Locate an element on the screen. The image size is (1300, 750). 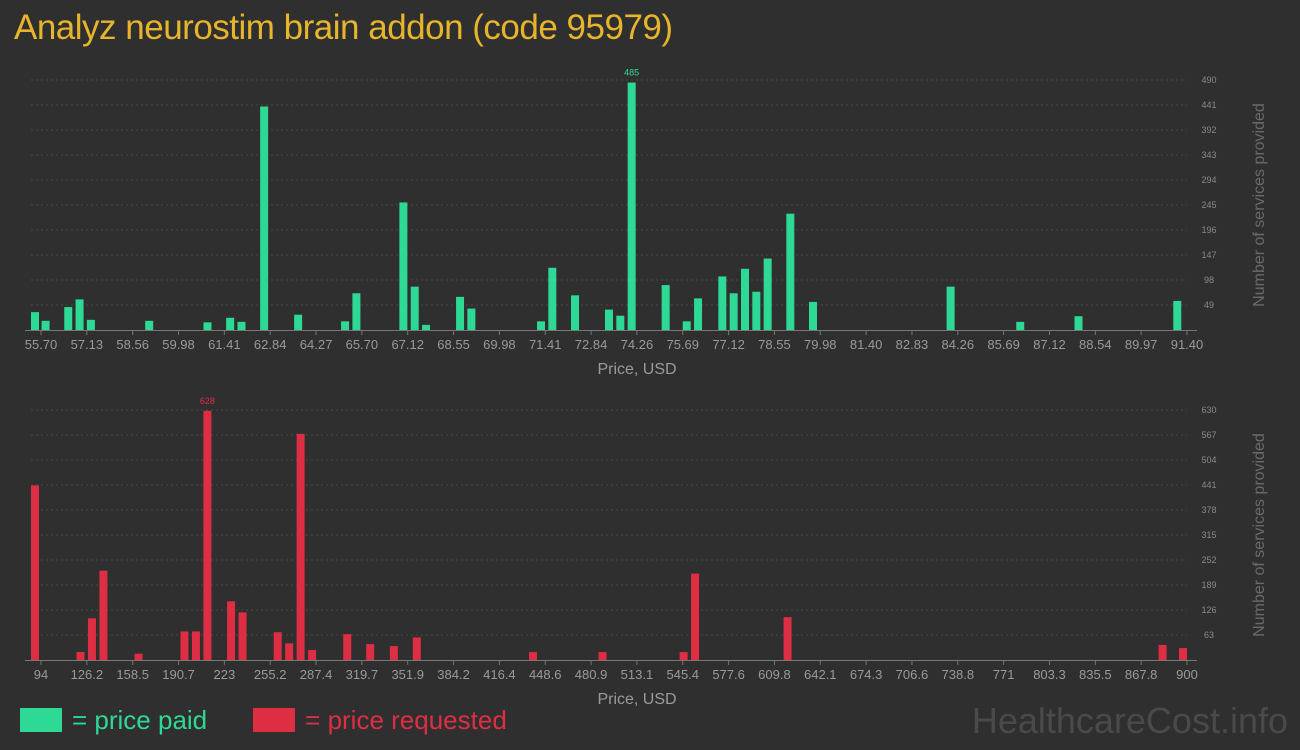
legend-label-requested: = price requested is located at coordinates (406, 719).